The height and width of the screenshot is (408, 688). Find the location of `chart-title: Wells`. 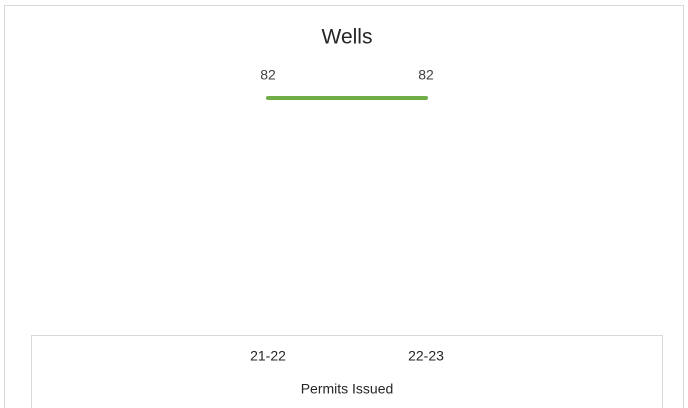

chart-title: Wells is located at coordinates (347, 37).